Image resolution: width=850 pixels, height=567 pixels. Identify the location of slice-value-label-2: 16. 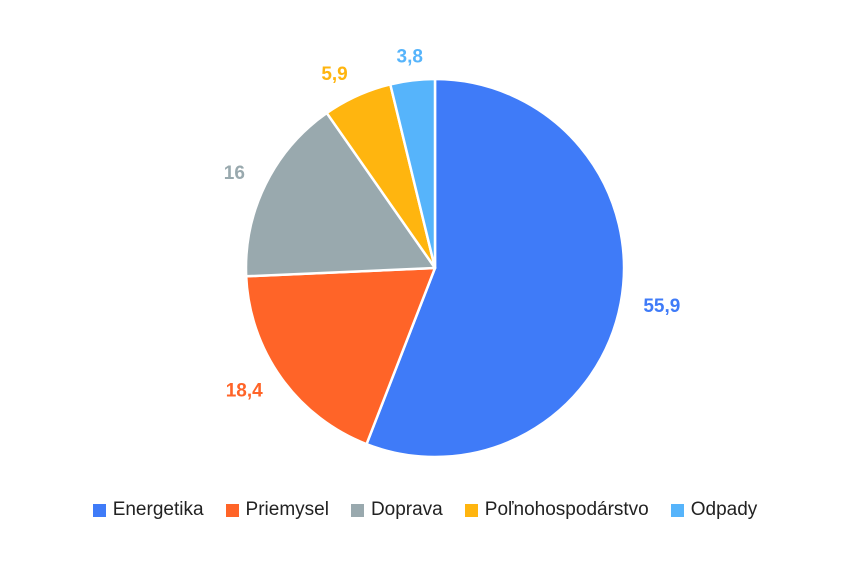
(234, 173).